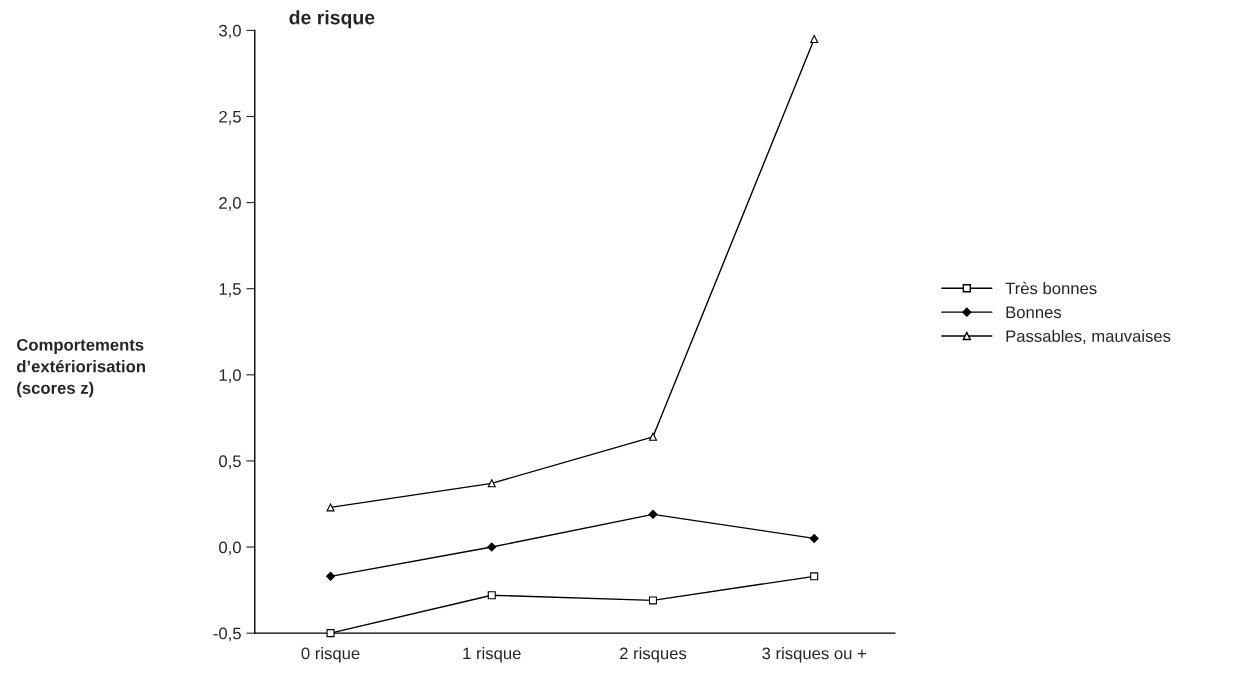 This screenshot has width=1255, height=675. Describe the element at coordinates (230, 376) in the screenshot. I see `y-tick-label: 1,0` at that location.